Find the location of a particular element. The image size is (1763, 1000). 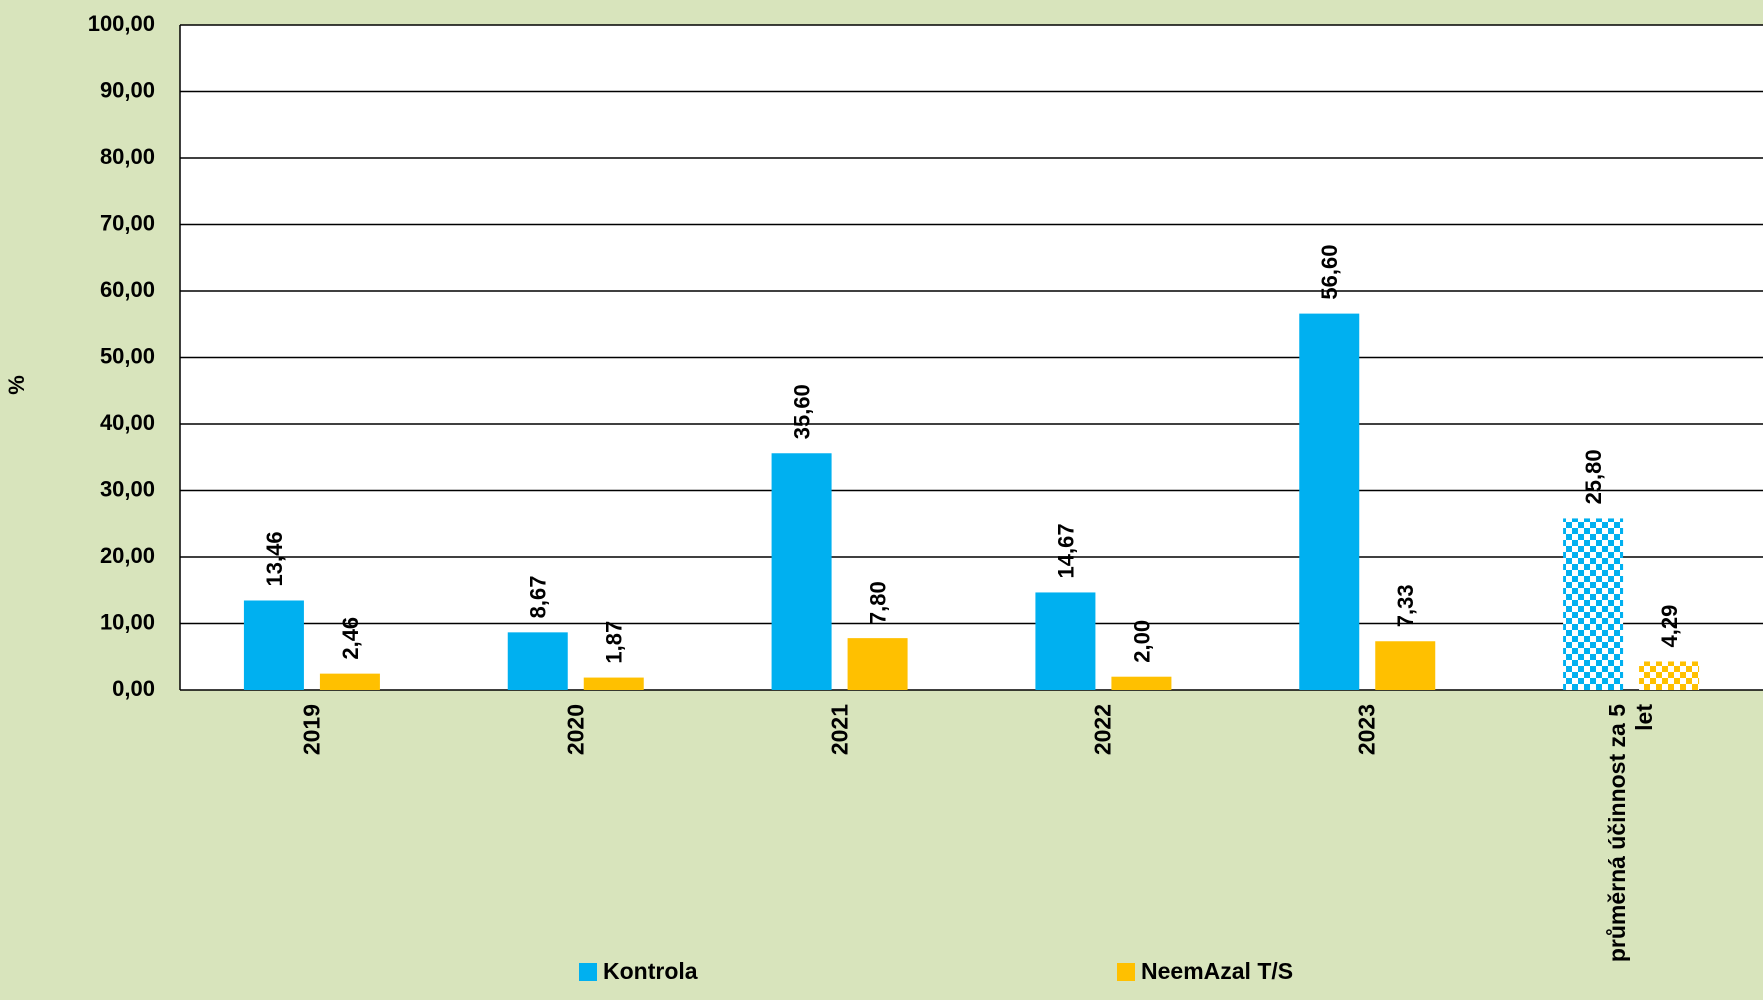

data-label: 2,00 is located at coordinates (1141, 641).